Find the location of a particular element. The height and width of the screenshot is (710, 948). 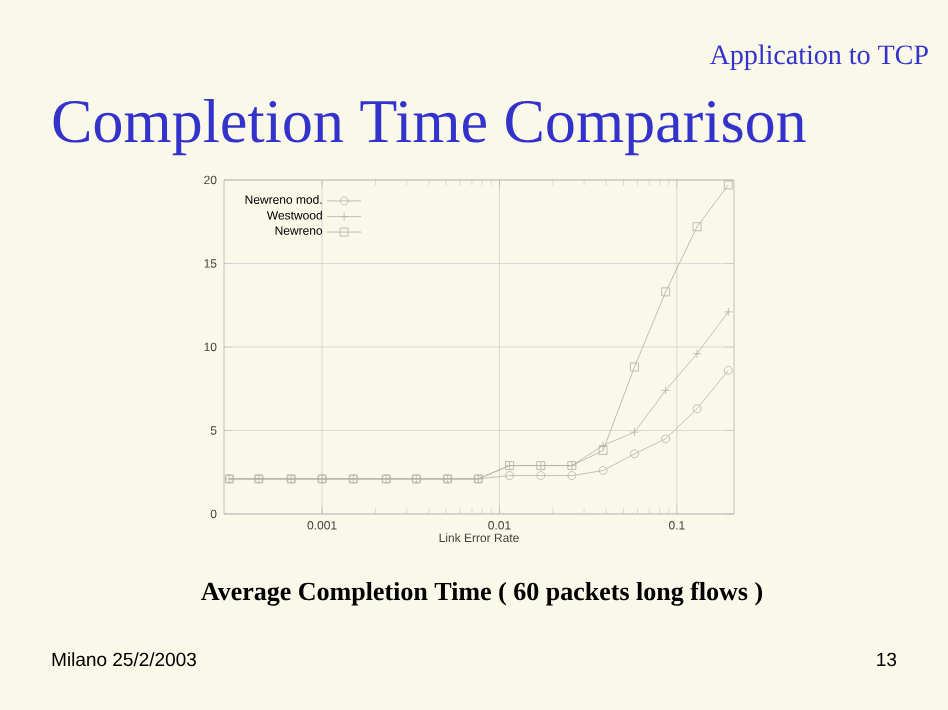

text: Milano 25/2/2003 is located at coordinates (124, 659).